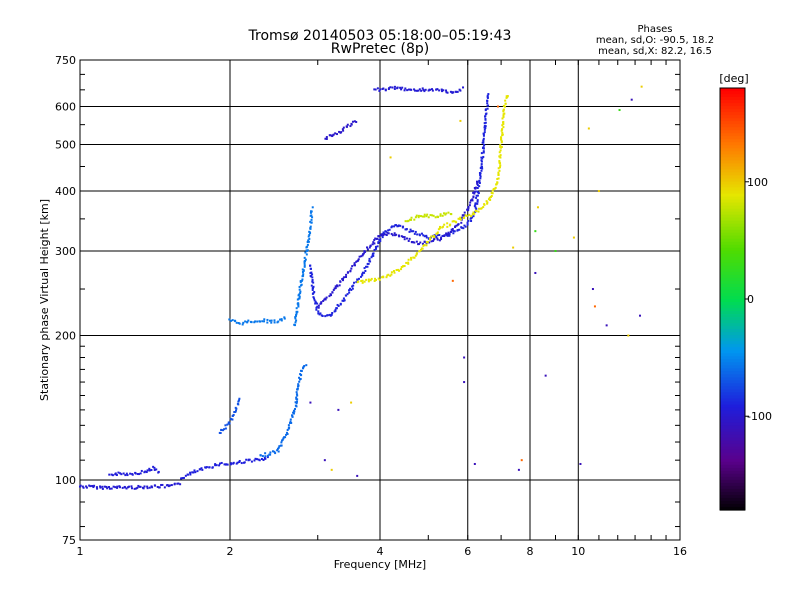 The width and height of the screenshot is (800, 600). Describe the element at coordinates (80, 551) in the screenshot. I see `x-tick-label: 1` at that location.